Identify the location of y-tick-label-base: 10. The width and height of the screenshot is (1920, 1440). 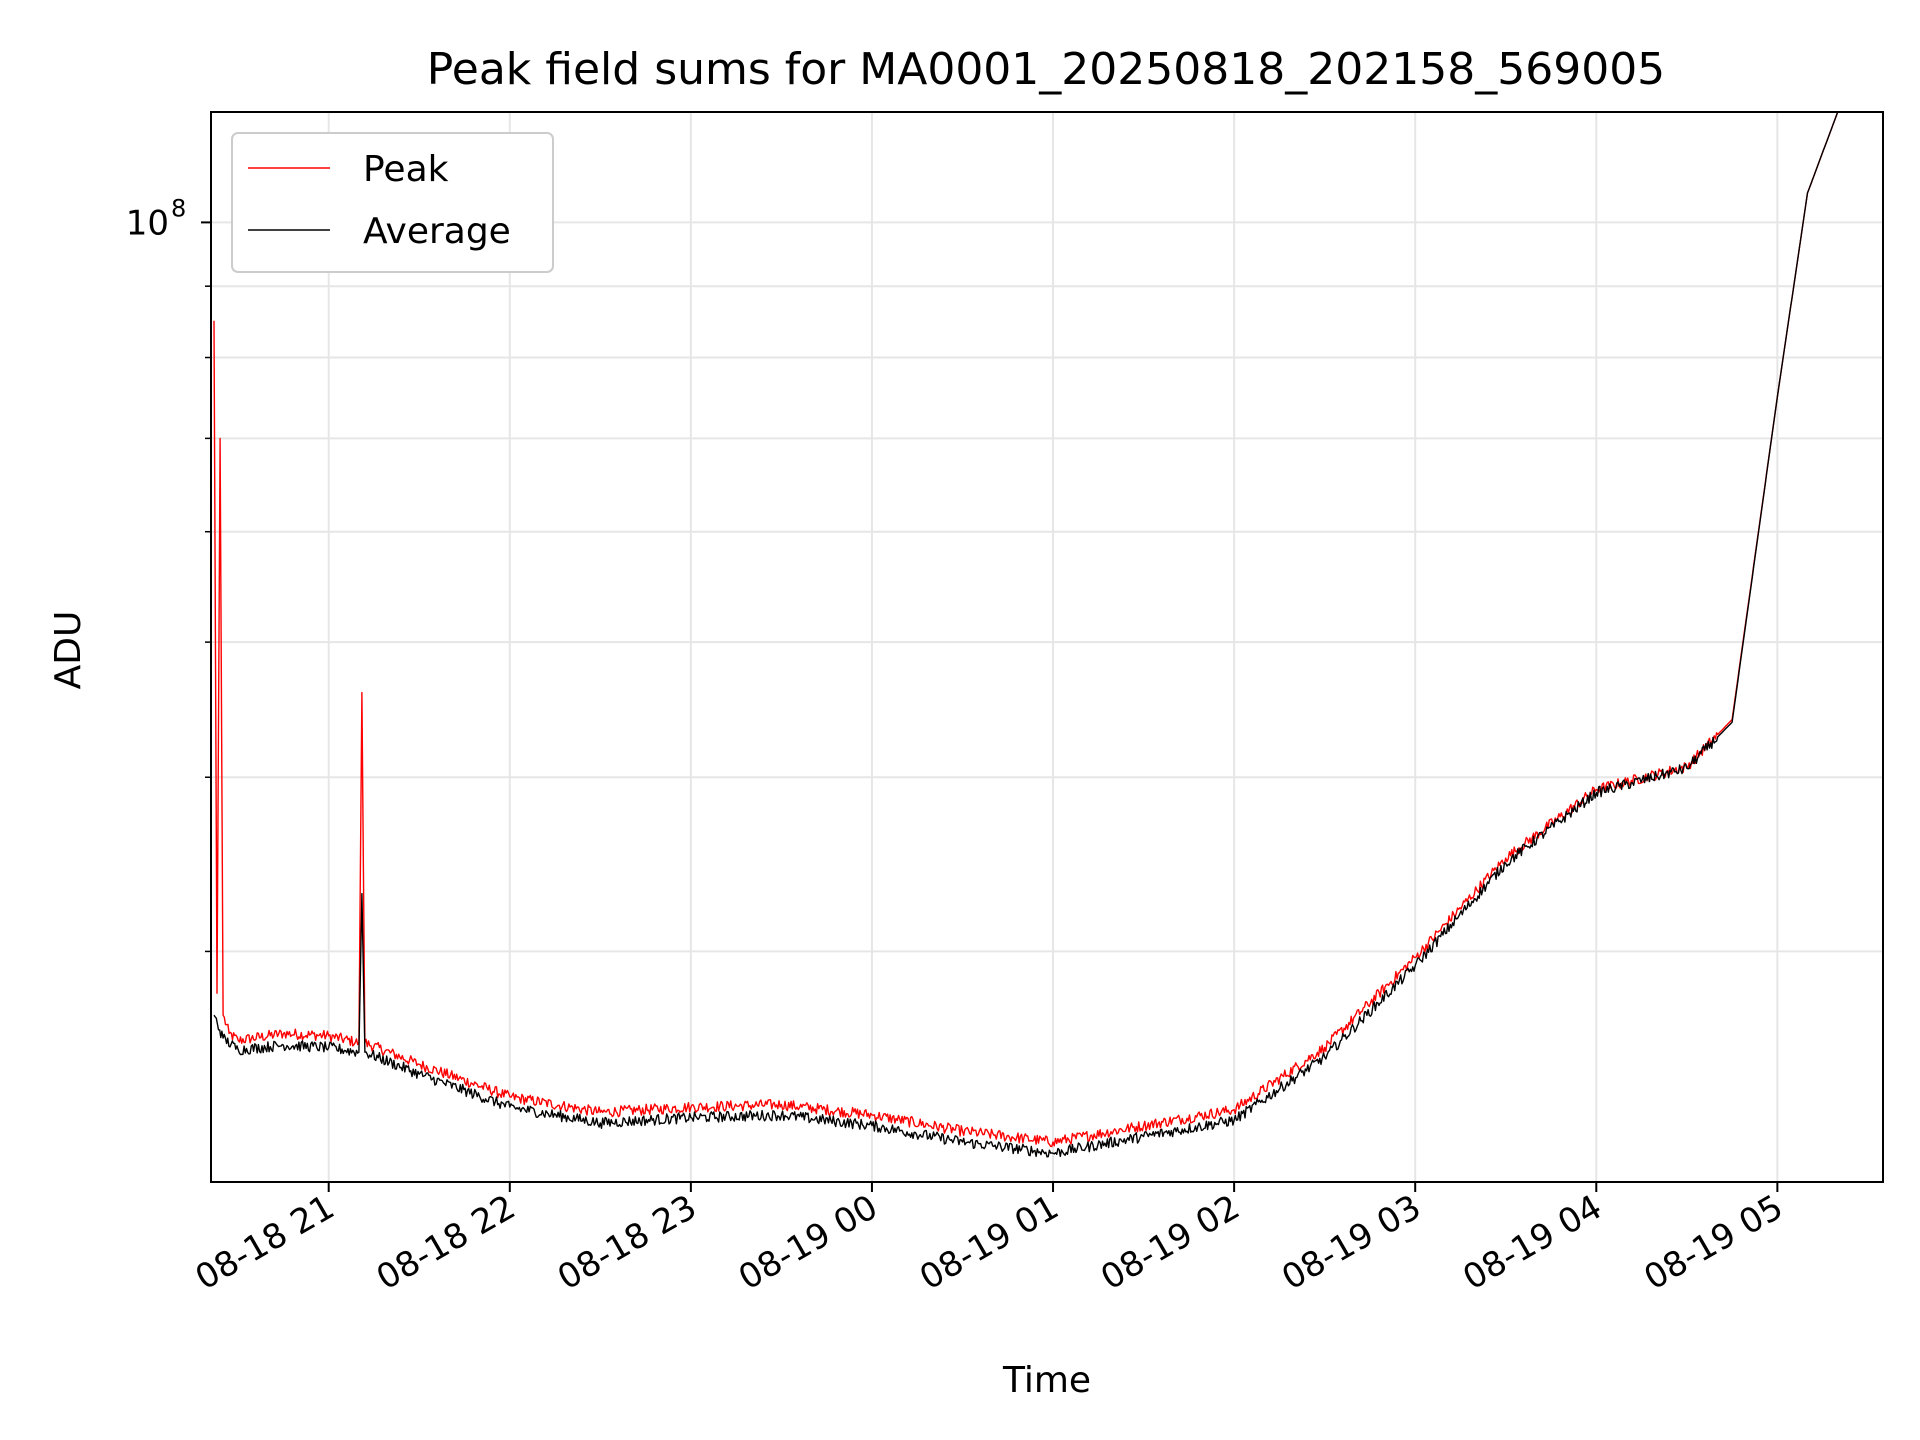
(147, 223).